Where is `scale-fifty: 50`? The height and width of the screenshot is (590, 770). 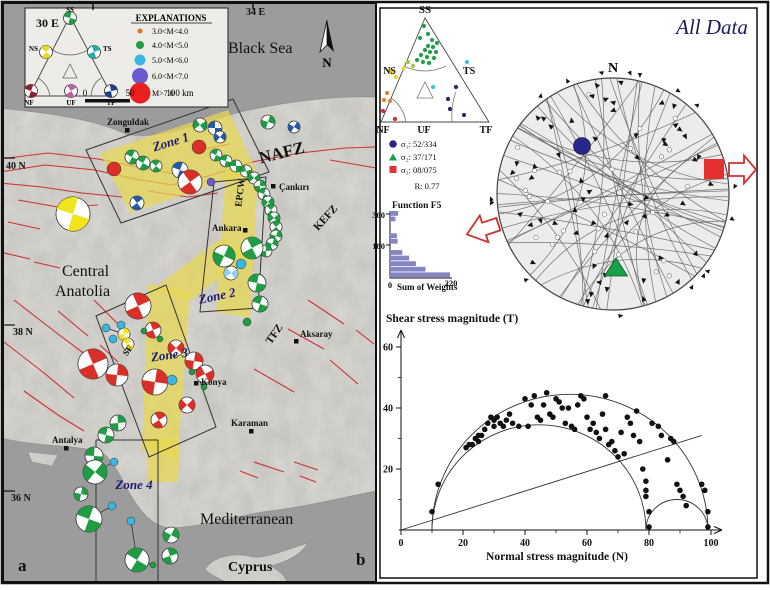 scale-fifty: 50 is located at coordinates (131, 93).